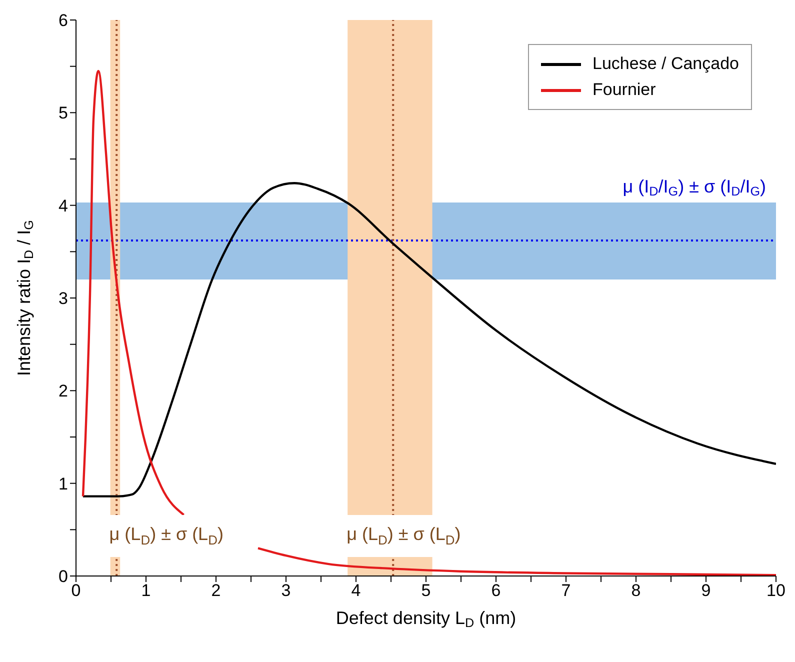 This screenshot has height=662, width=795. I want to click on x-tick-label: 5, so click(426, 590).